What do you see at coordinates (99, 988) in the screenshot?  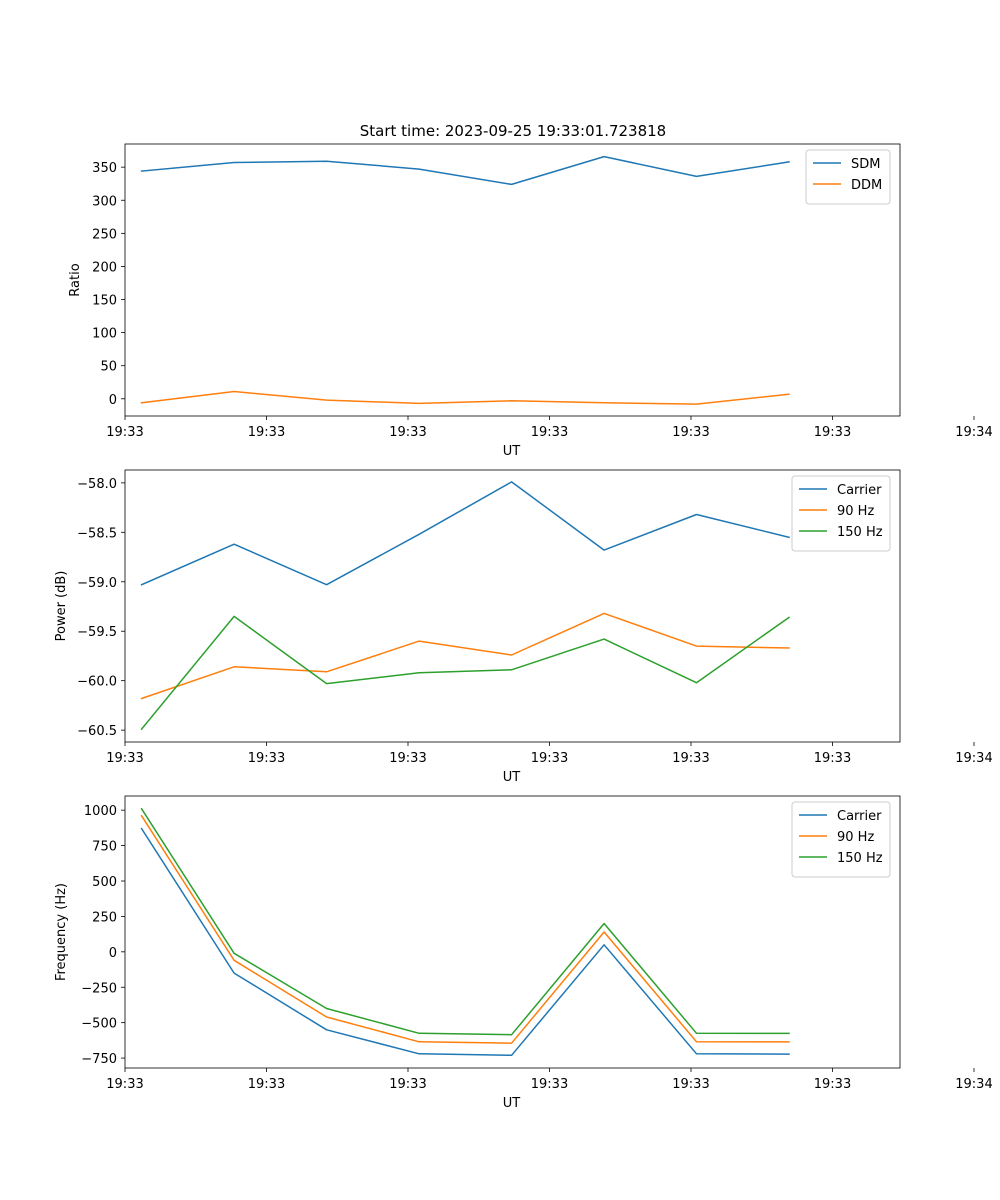 I see `y-tick-label: −250` at bounding box center [99, 988].